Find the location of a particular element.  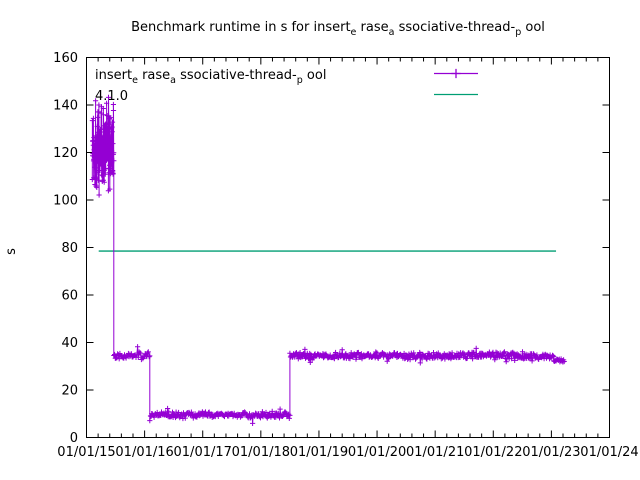

y-tick-label: 0 is located at coordinates (74, 438).